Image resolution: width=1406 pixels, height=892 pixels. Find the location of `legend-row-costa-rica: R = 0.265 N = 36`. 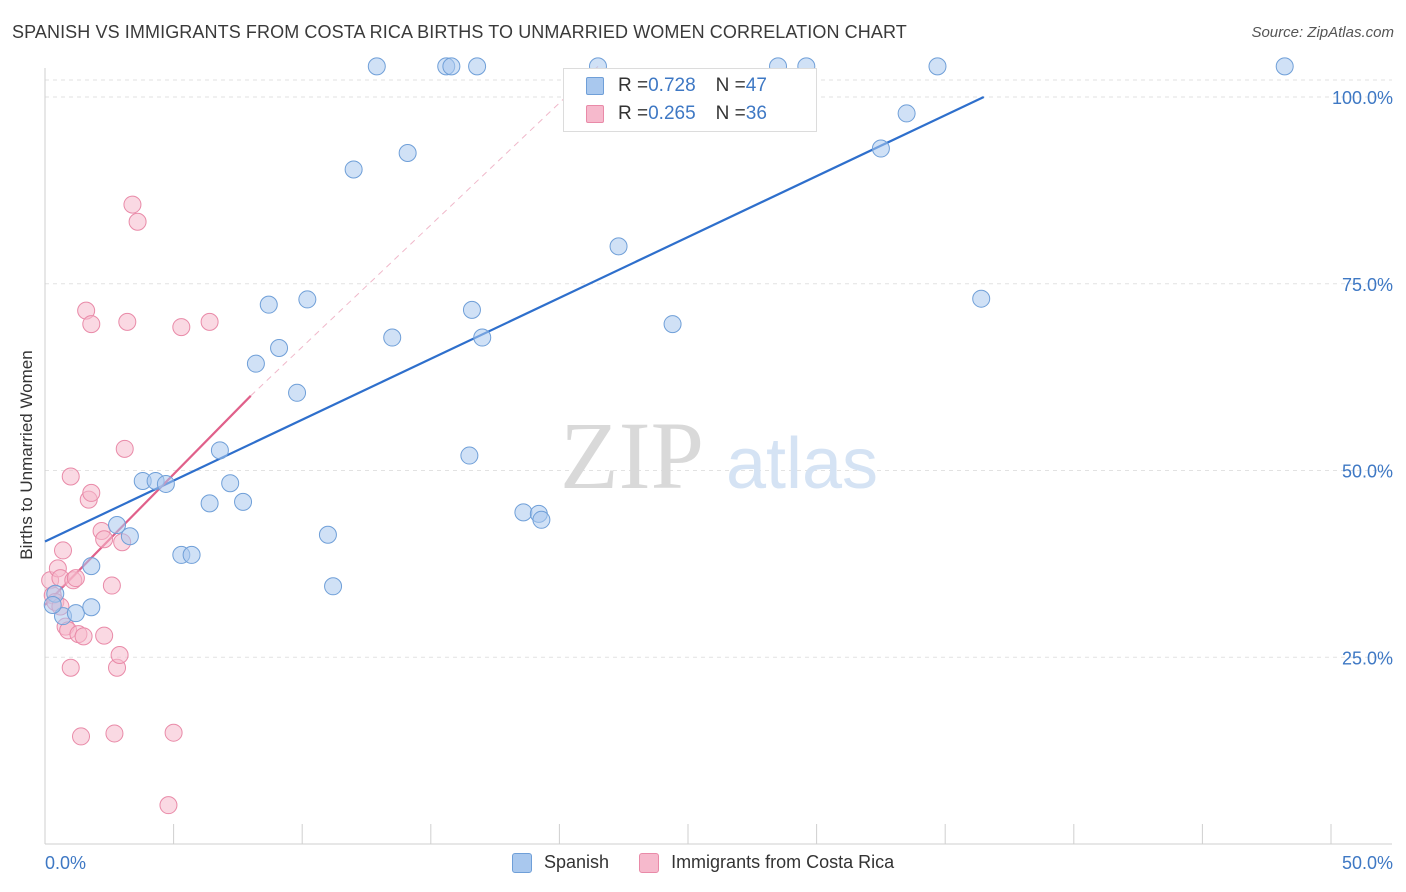

legend-row-costa-rica: R = 0.265 N = 36 is located at coordinates (676, 114).